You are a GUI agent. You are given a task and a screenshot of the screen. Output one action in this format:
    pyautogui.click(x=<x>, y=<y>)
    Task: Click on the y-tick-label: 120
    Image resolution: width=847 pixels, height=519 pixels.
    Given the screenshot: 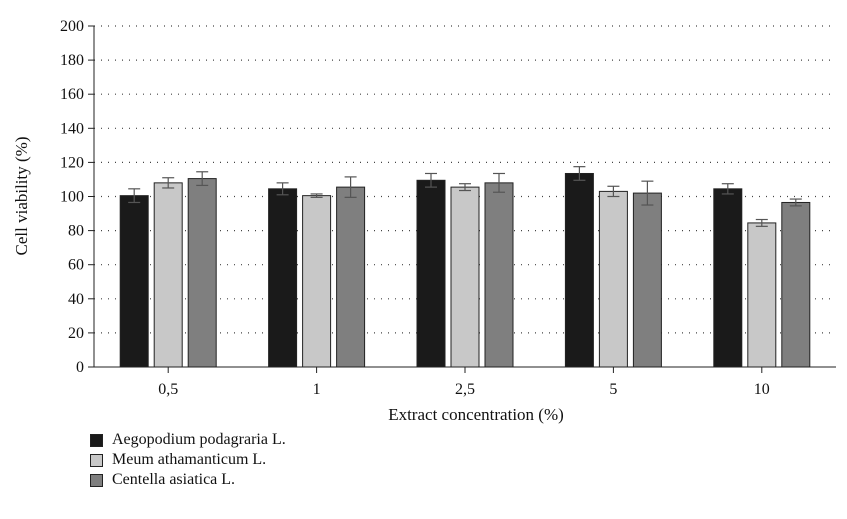 What is the action you would take?
    pyautogui.click(x=72, y=162)
    